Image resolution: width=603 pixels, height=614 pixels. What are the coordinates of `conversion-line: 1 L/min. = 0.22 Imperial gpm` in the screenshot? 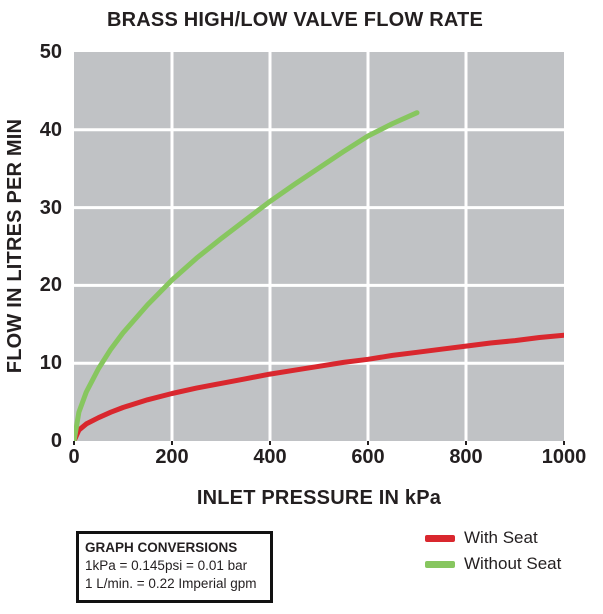 It's located at (171, 584).